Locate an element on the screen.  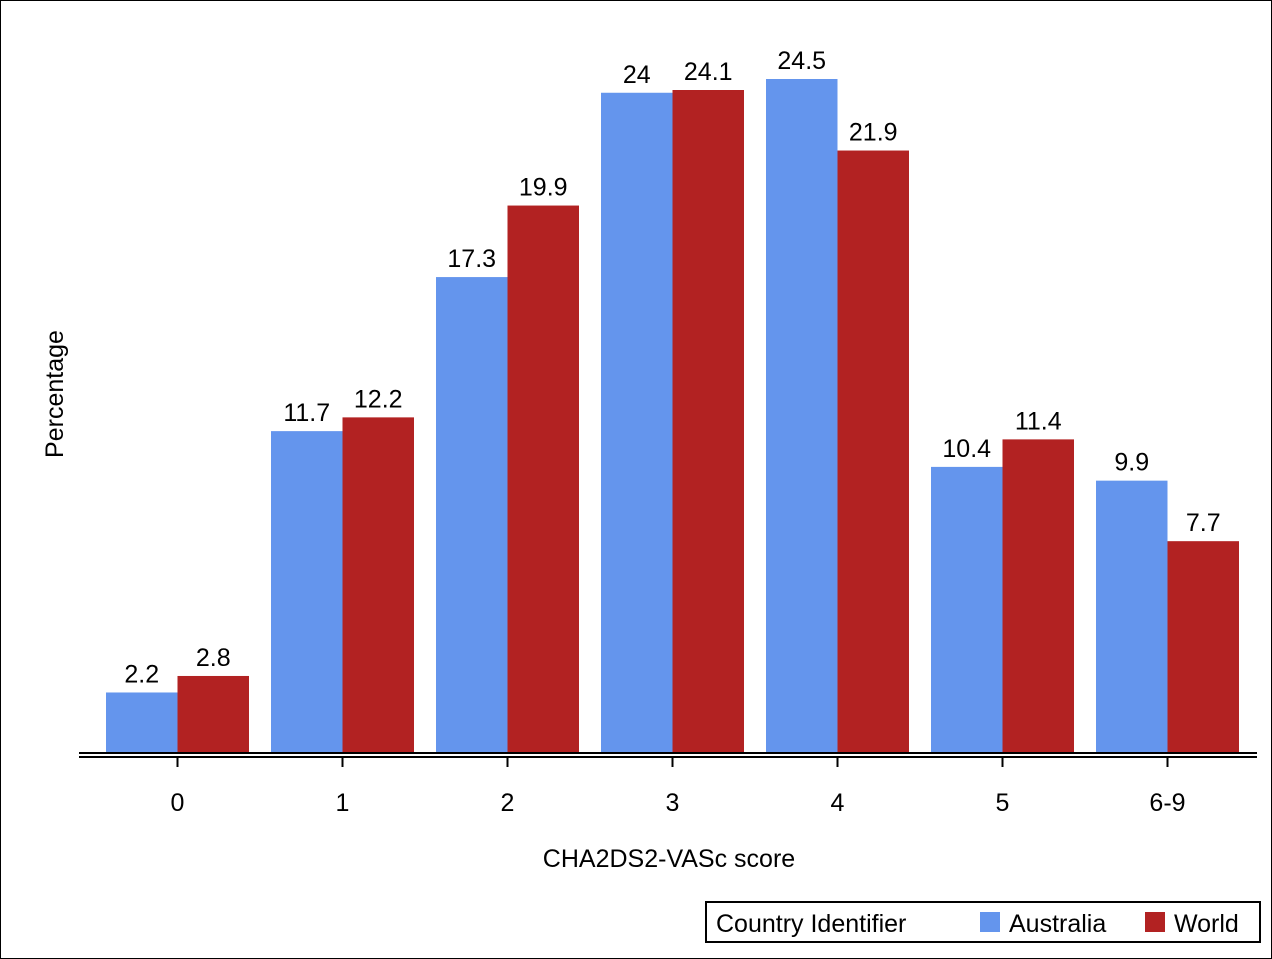
y-axis-title: Percentage is located at coordinates (55, 394).